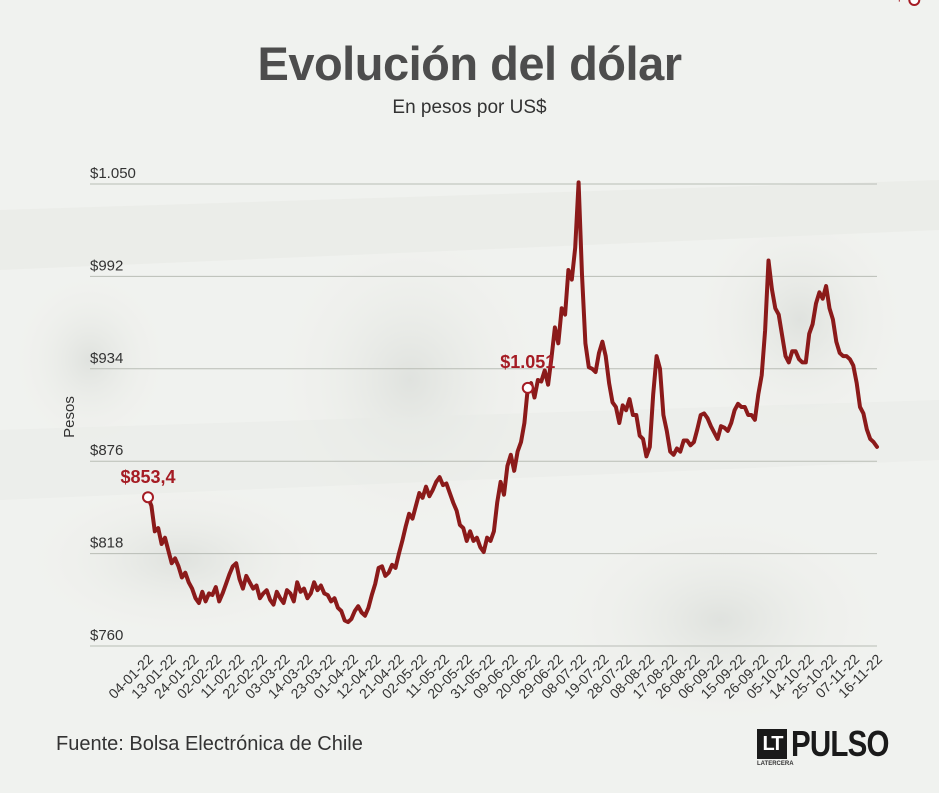 The height and width of the screenshot is (793, 939). What do you see at coordinates (469, 107) in the screenshot?
I see `chart-subtitle: En pesos por US$` at bounding box center [469, 107].